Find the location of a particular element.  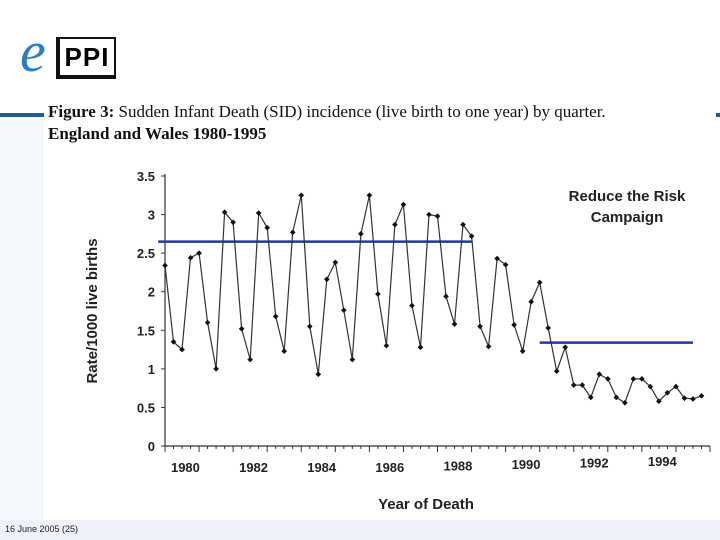

eppi-logo: e PPI is located at coordinates (70, 52).